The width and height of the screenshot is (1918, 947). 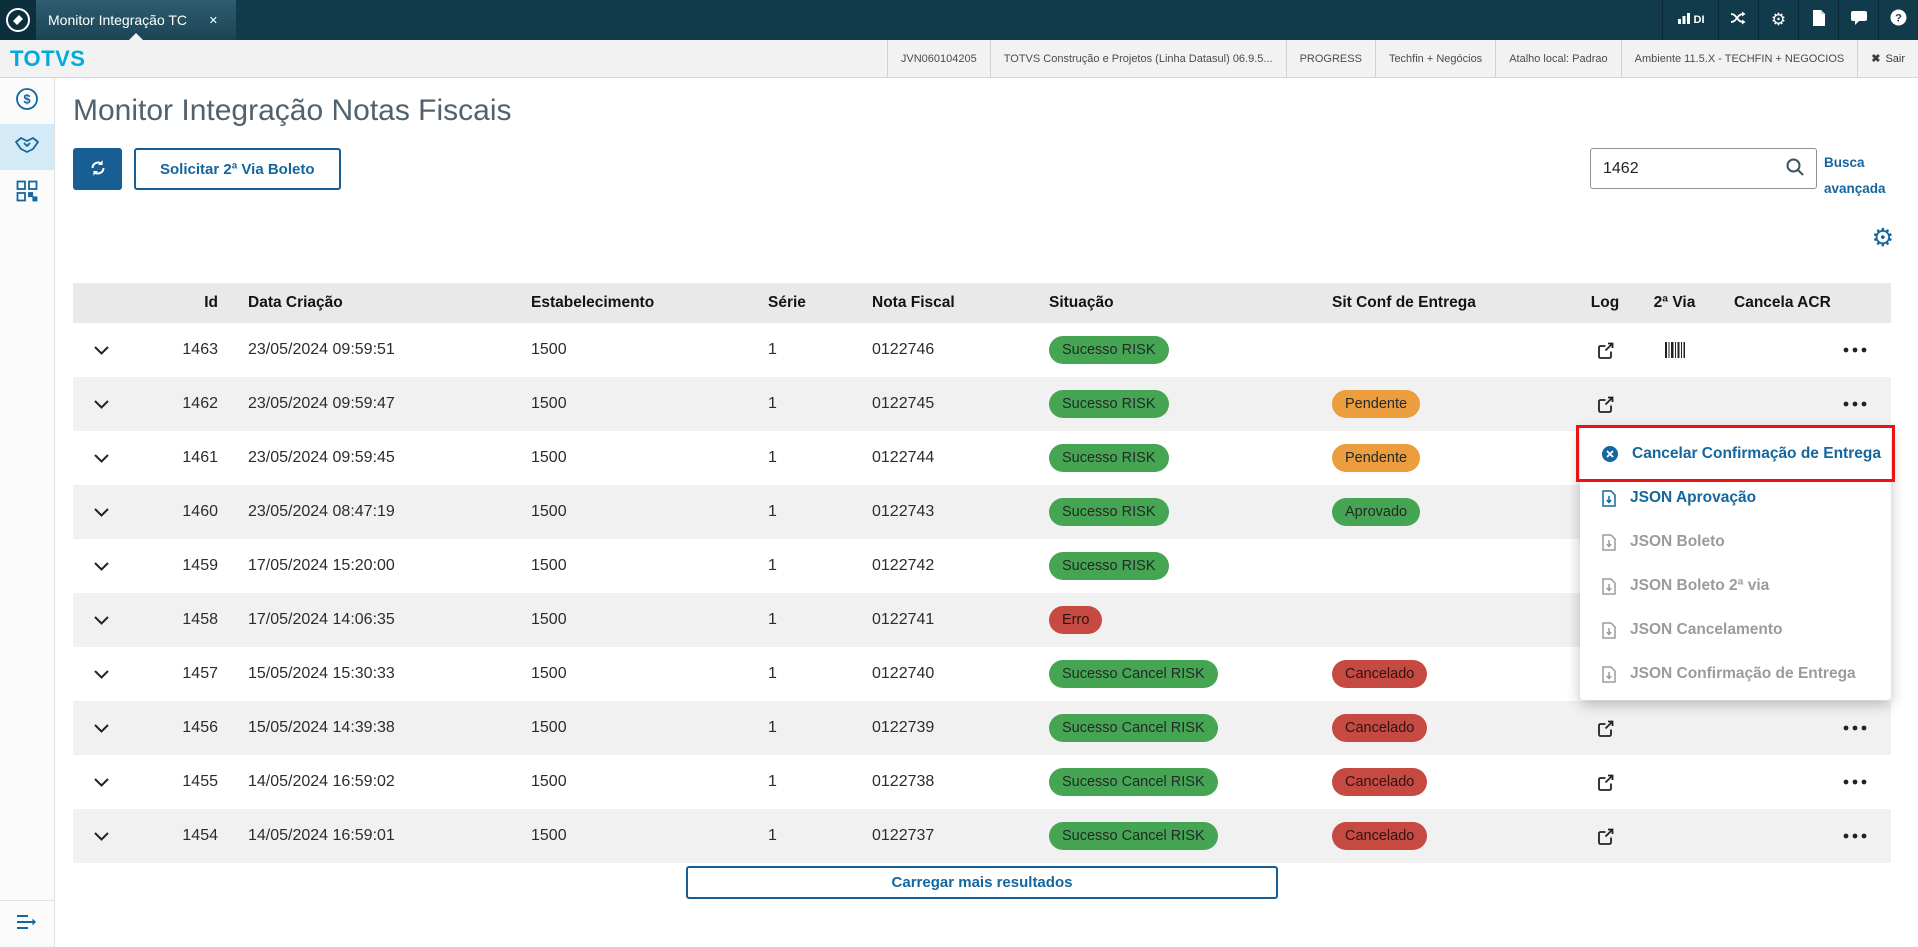 I want to click on header-cancela-acr: Cancela ACR, so click(x=1782, y=302).